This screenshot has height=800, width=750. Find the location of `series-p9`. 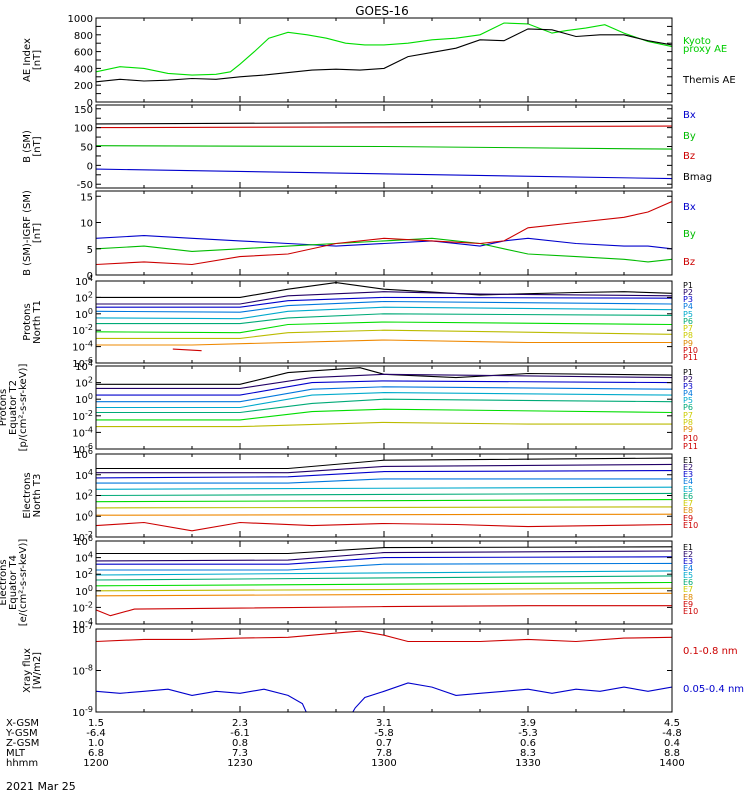

series-p9 is located at coordinates (384, 342).